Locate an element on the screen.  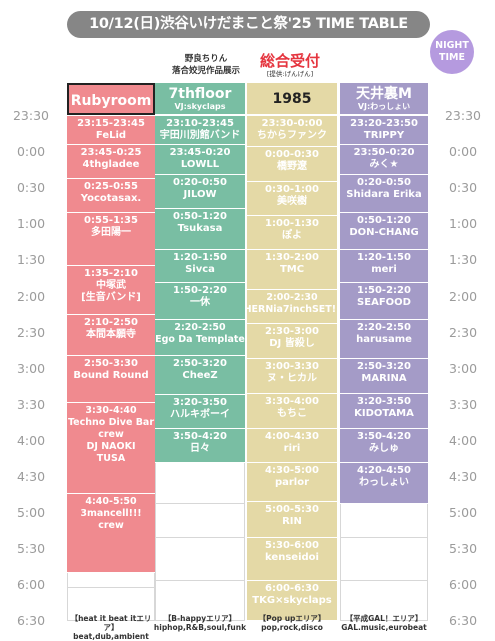
area-name: 【heat it beat itエリア】 is located at coordinates (111, 623).